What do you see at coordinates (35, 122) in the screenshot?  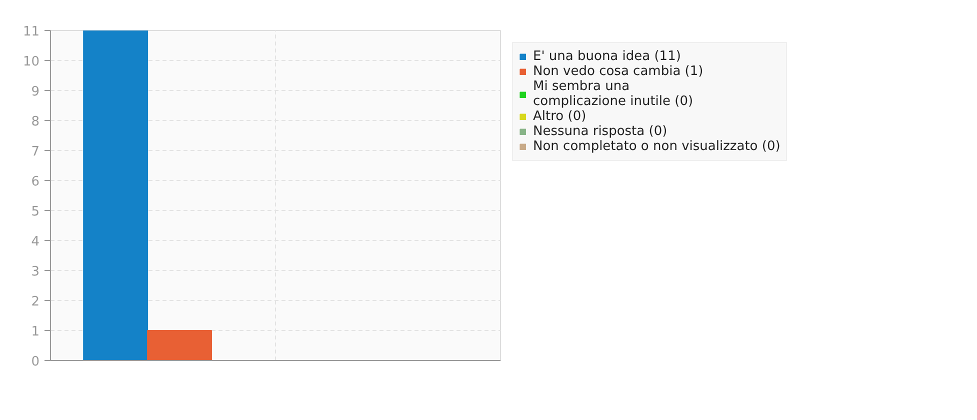 I see `y-tick-label: 8` at bounding box center [35, 122].